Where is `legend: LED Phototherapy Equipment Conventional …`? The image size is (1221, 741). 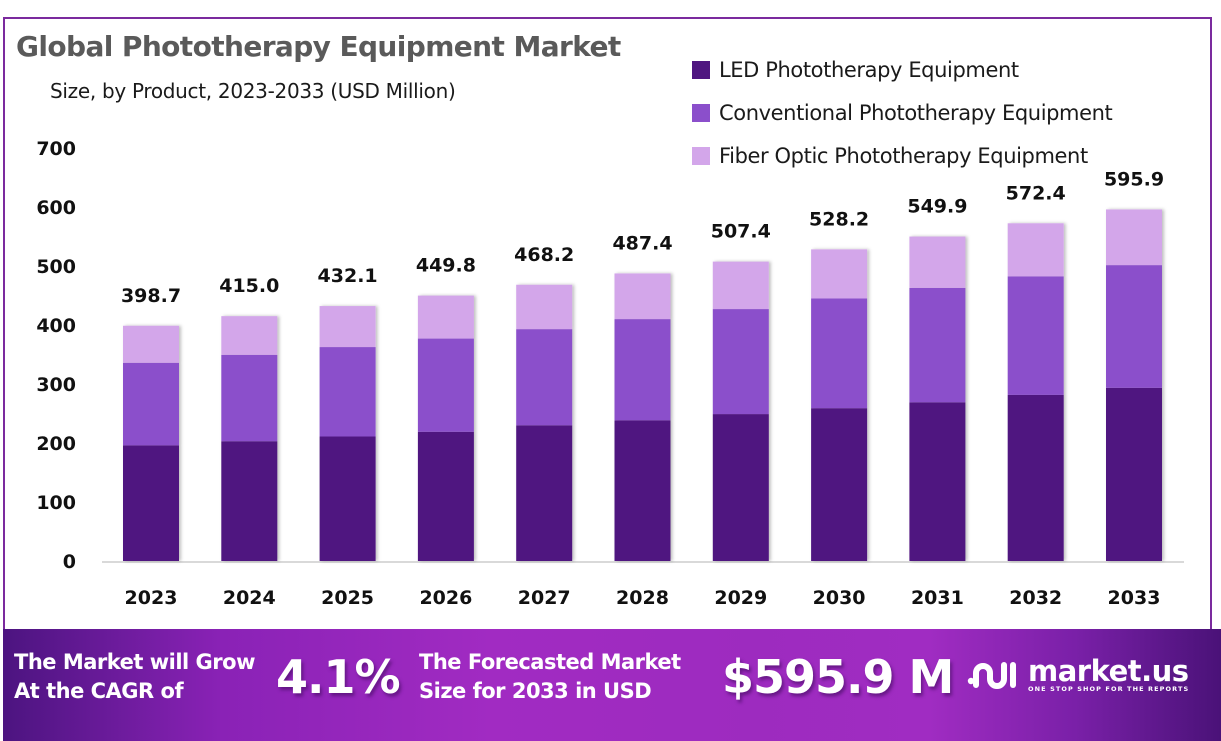 legend: LED Phototherapy Equipment Conventional … is located at coordinates (902, 112).